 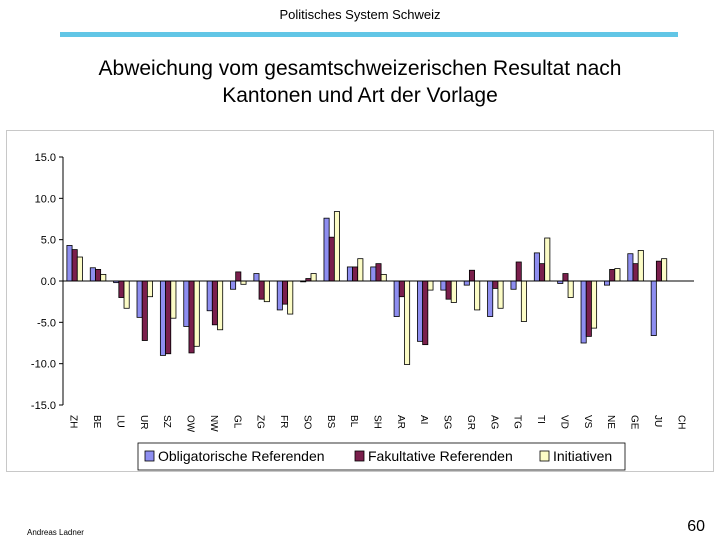 I want to click on x-tick-label: OW, so click(x=190, y=424).